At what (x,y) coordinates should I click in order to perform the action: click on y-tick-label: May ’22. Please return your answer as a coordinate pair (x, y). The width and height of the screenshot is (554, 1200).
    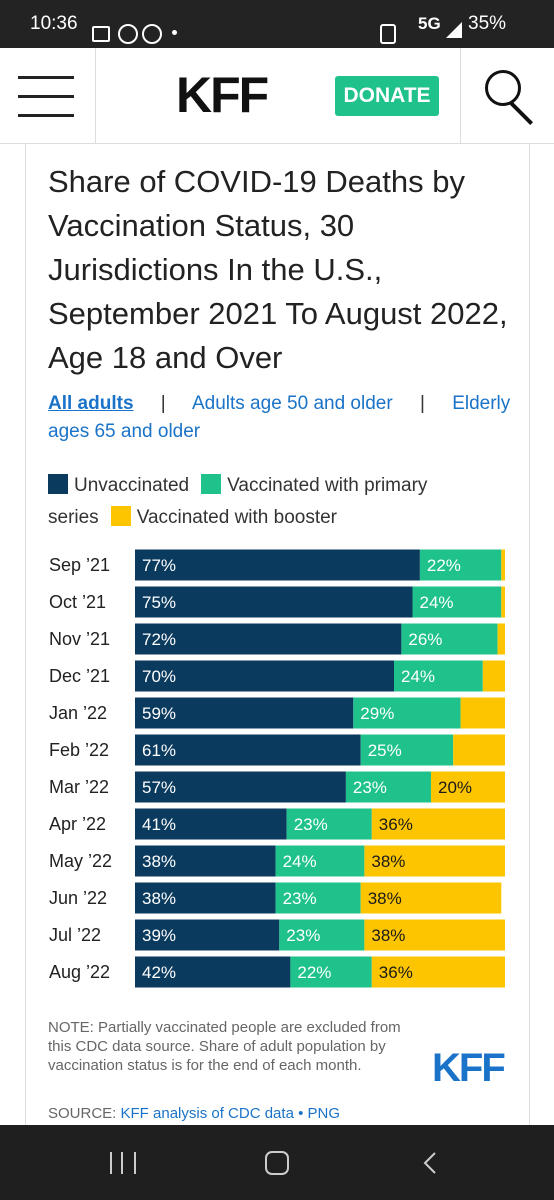
    Looking at the image, I should click on (80, 861).